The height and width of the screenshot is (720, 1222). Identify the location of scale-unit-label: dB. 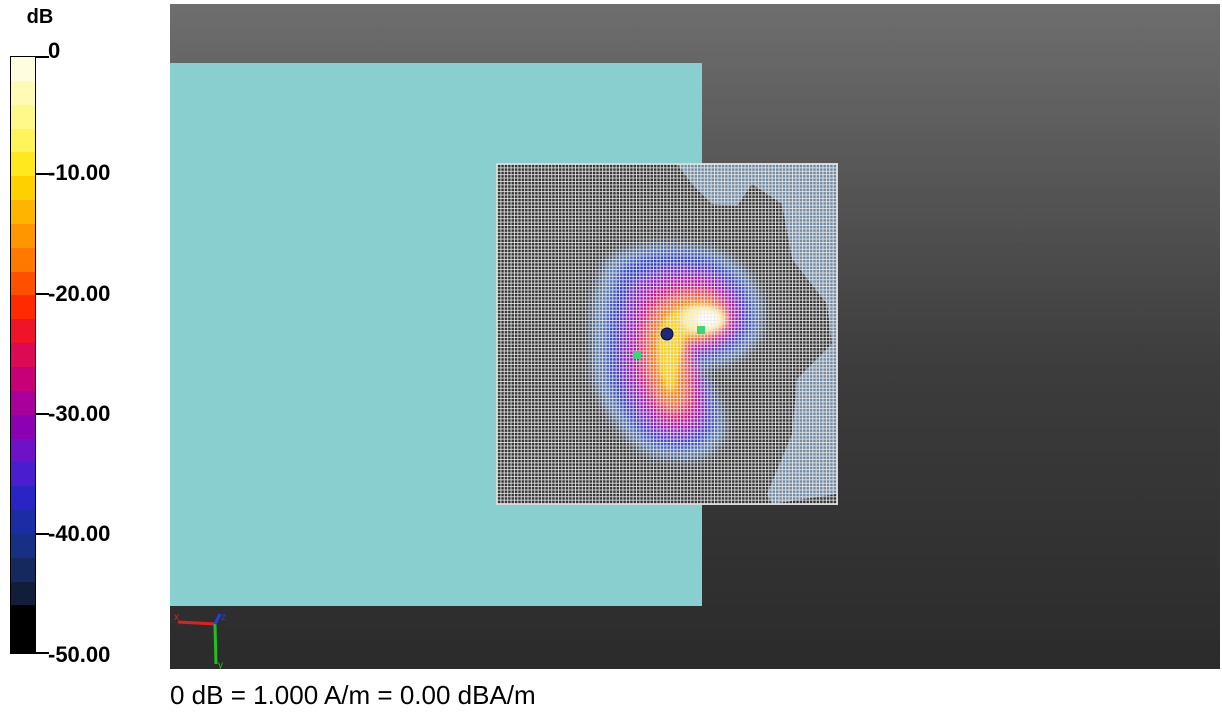
(40, 17).